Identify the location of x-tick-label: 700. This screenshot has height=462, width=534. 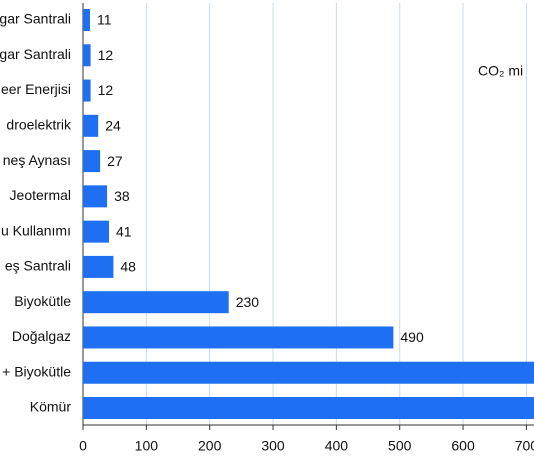
(524, 446).